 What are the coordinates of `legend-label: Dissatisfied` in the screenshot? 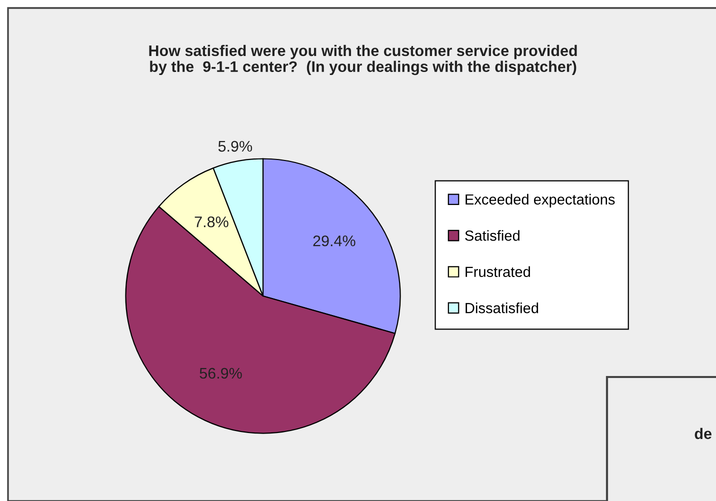 It's located at (502, 308).